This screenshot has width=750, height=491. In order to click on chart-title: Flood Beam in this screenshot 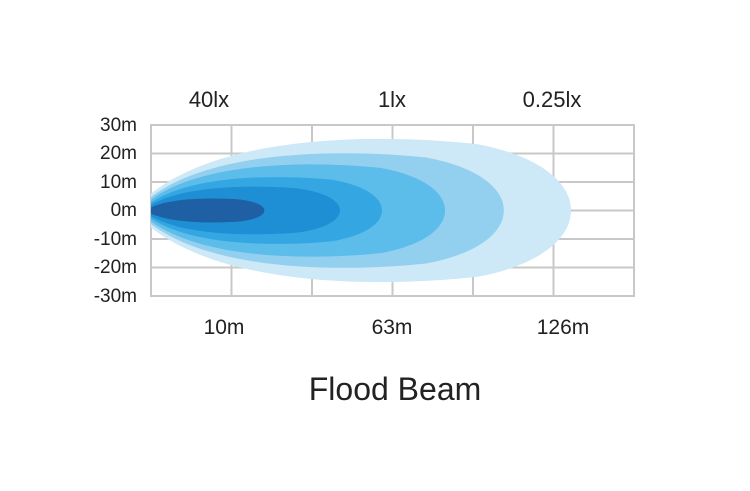, I will do `click(395, 389)`.